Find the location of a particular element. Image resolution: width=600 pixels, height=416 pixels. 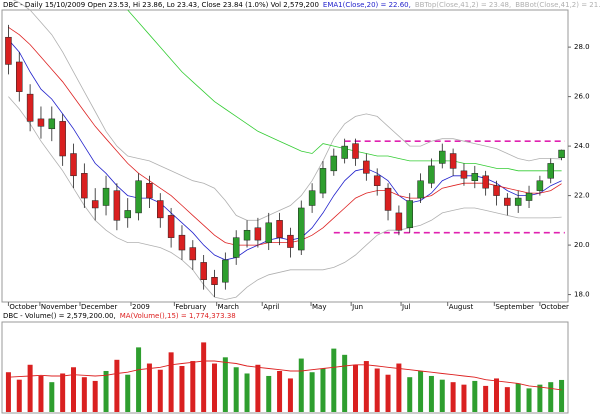

volume-ma-line is located at coordinates (285, 375).